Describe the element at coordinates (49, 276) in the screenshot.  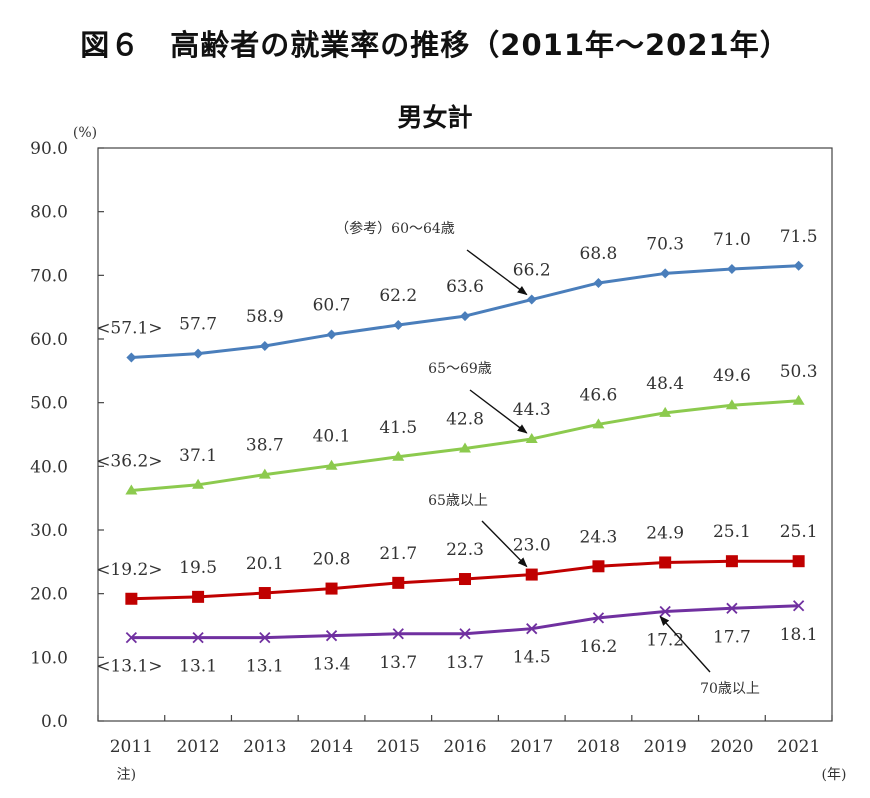
I see `y-tick-label: 70.0` at that location.